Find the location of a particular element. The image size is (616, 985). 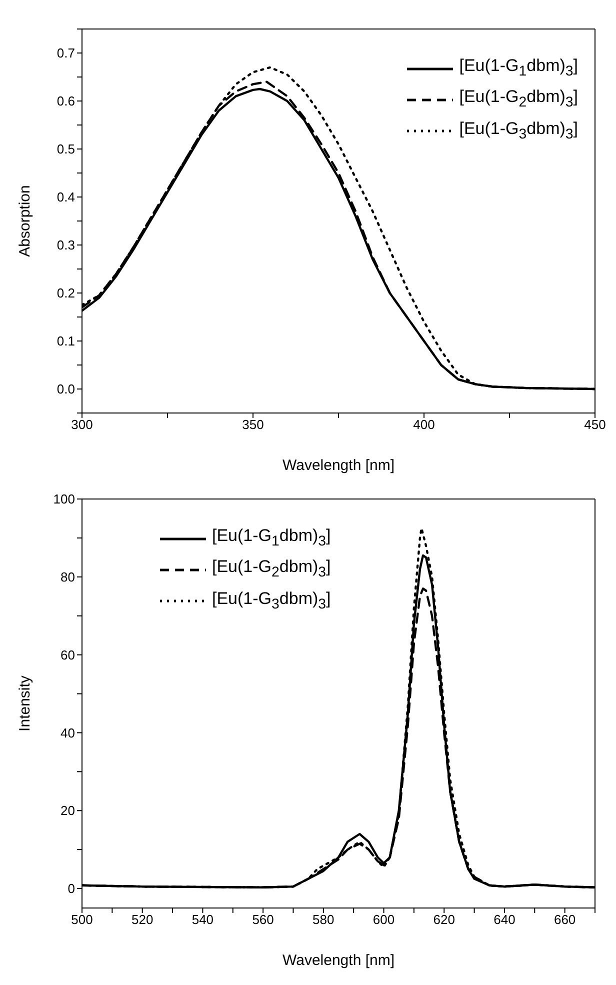

x-tick-label: 620 is located at coordinates (444, 920).